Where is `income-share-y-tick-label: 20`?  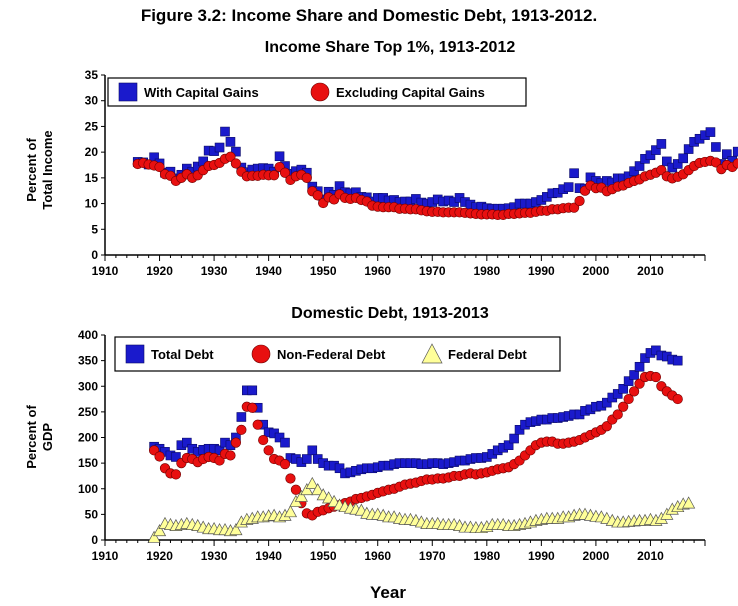
income-share-y-tick-label: 20 is located at coordinates (92, 152).